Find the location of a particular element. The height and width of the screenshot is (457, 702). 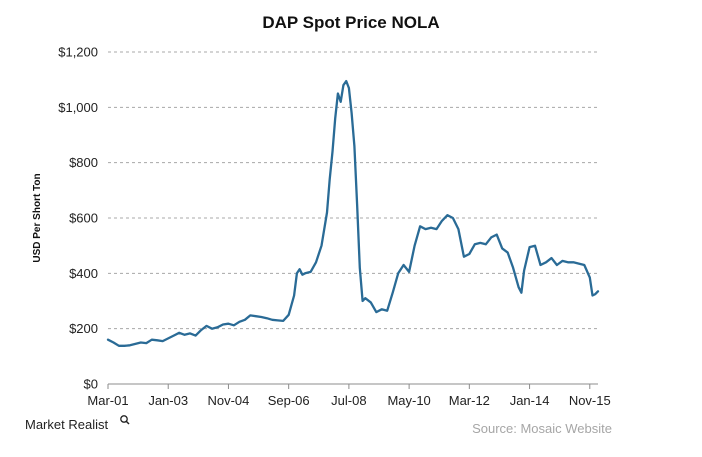

chart-title: DAP Spot Price NOLA is located at coordinates (350, 22).